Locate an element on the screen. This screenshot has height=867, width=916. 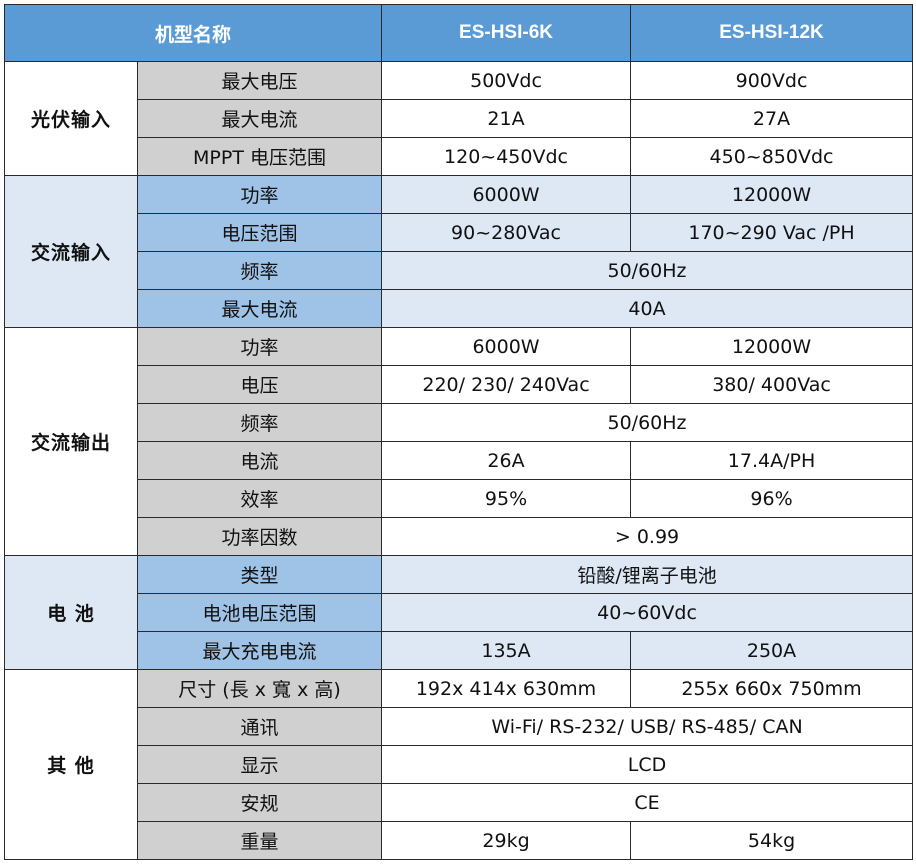
value-model-1: 26A is located at coordinates (506, 460).